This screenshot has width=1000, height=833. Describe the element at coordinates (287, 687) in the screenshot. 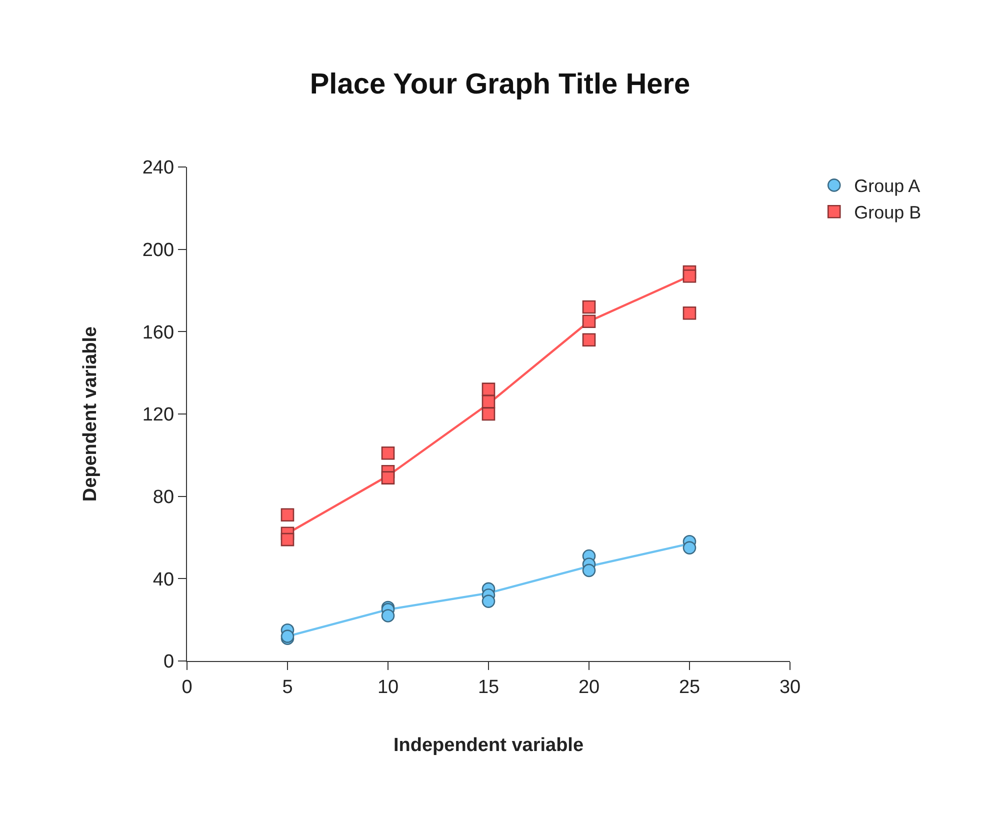

I see `x-tick-label: 5` at that location.